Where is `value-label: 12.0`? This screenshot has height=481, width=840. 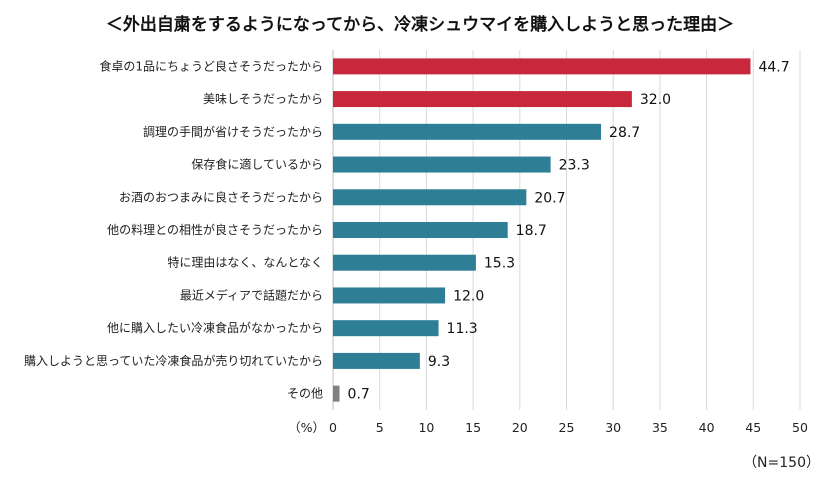 value-label: 12.0 is located at coordinates (468, 296).